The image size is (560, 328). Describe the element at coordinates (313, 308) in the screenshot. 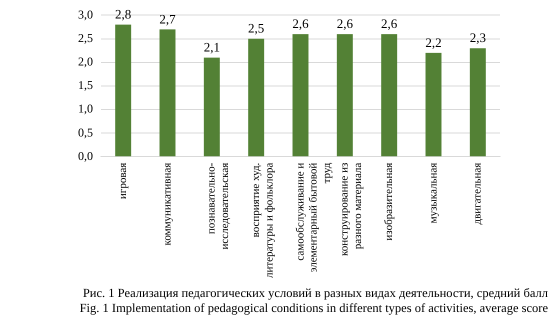

I see `caption: Fig. 1 Implementation of pedagogical conditions in different types of activities, average score` at that location.